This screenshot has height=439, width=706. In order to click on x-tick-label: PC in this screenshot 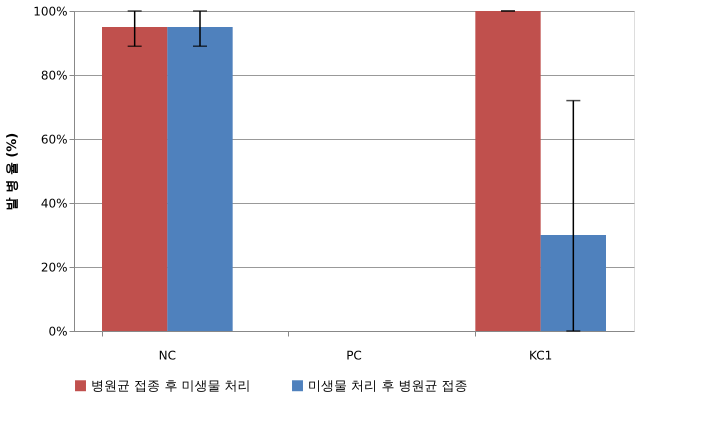, I will do `click(354, 355)`.